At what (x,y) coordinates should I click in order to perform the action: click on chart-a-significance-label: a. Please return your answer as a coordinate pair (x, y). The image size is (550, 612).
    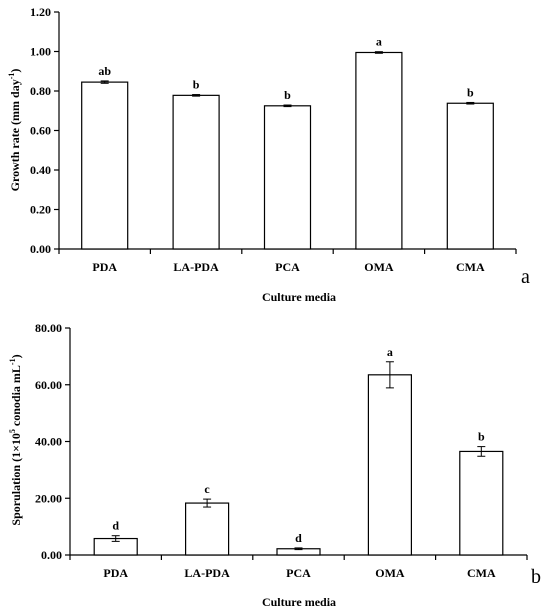
    Looking at the image, I should click on (379, 42).